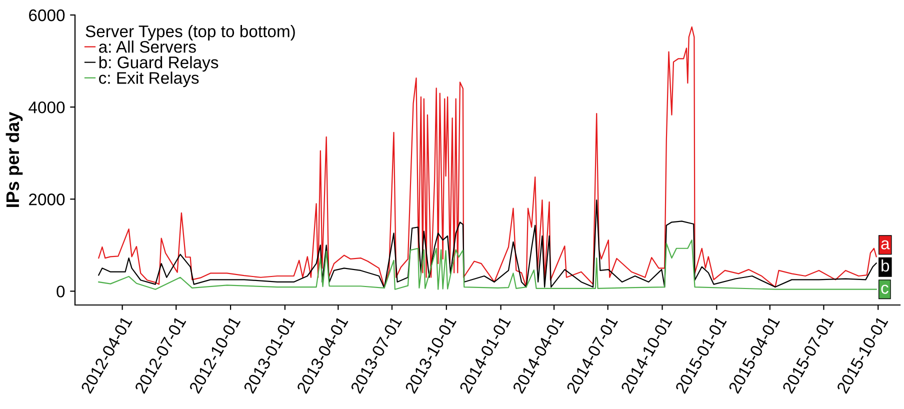 The image size is (904, 409). What do you see at coordinates (47, 200) in the screenshot?
I see `y-tick-label: 2000` at bounding box center [47, 200].